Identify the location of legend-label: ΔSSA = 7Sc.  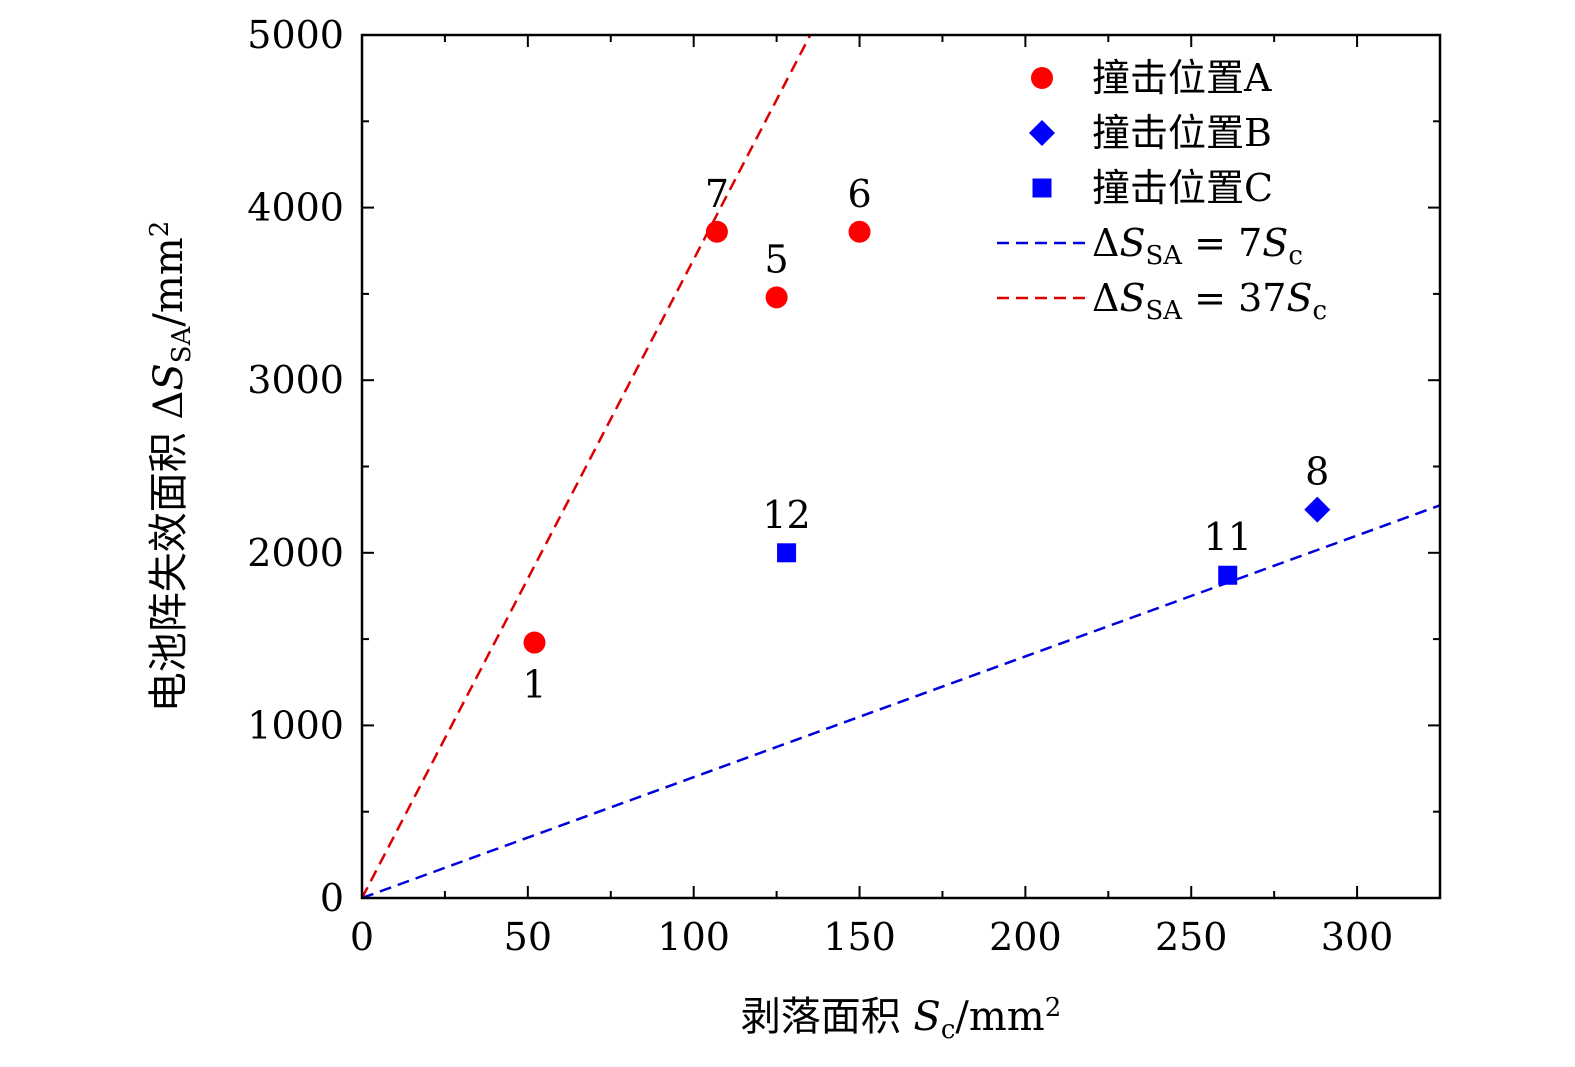
(1197, 246).